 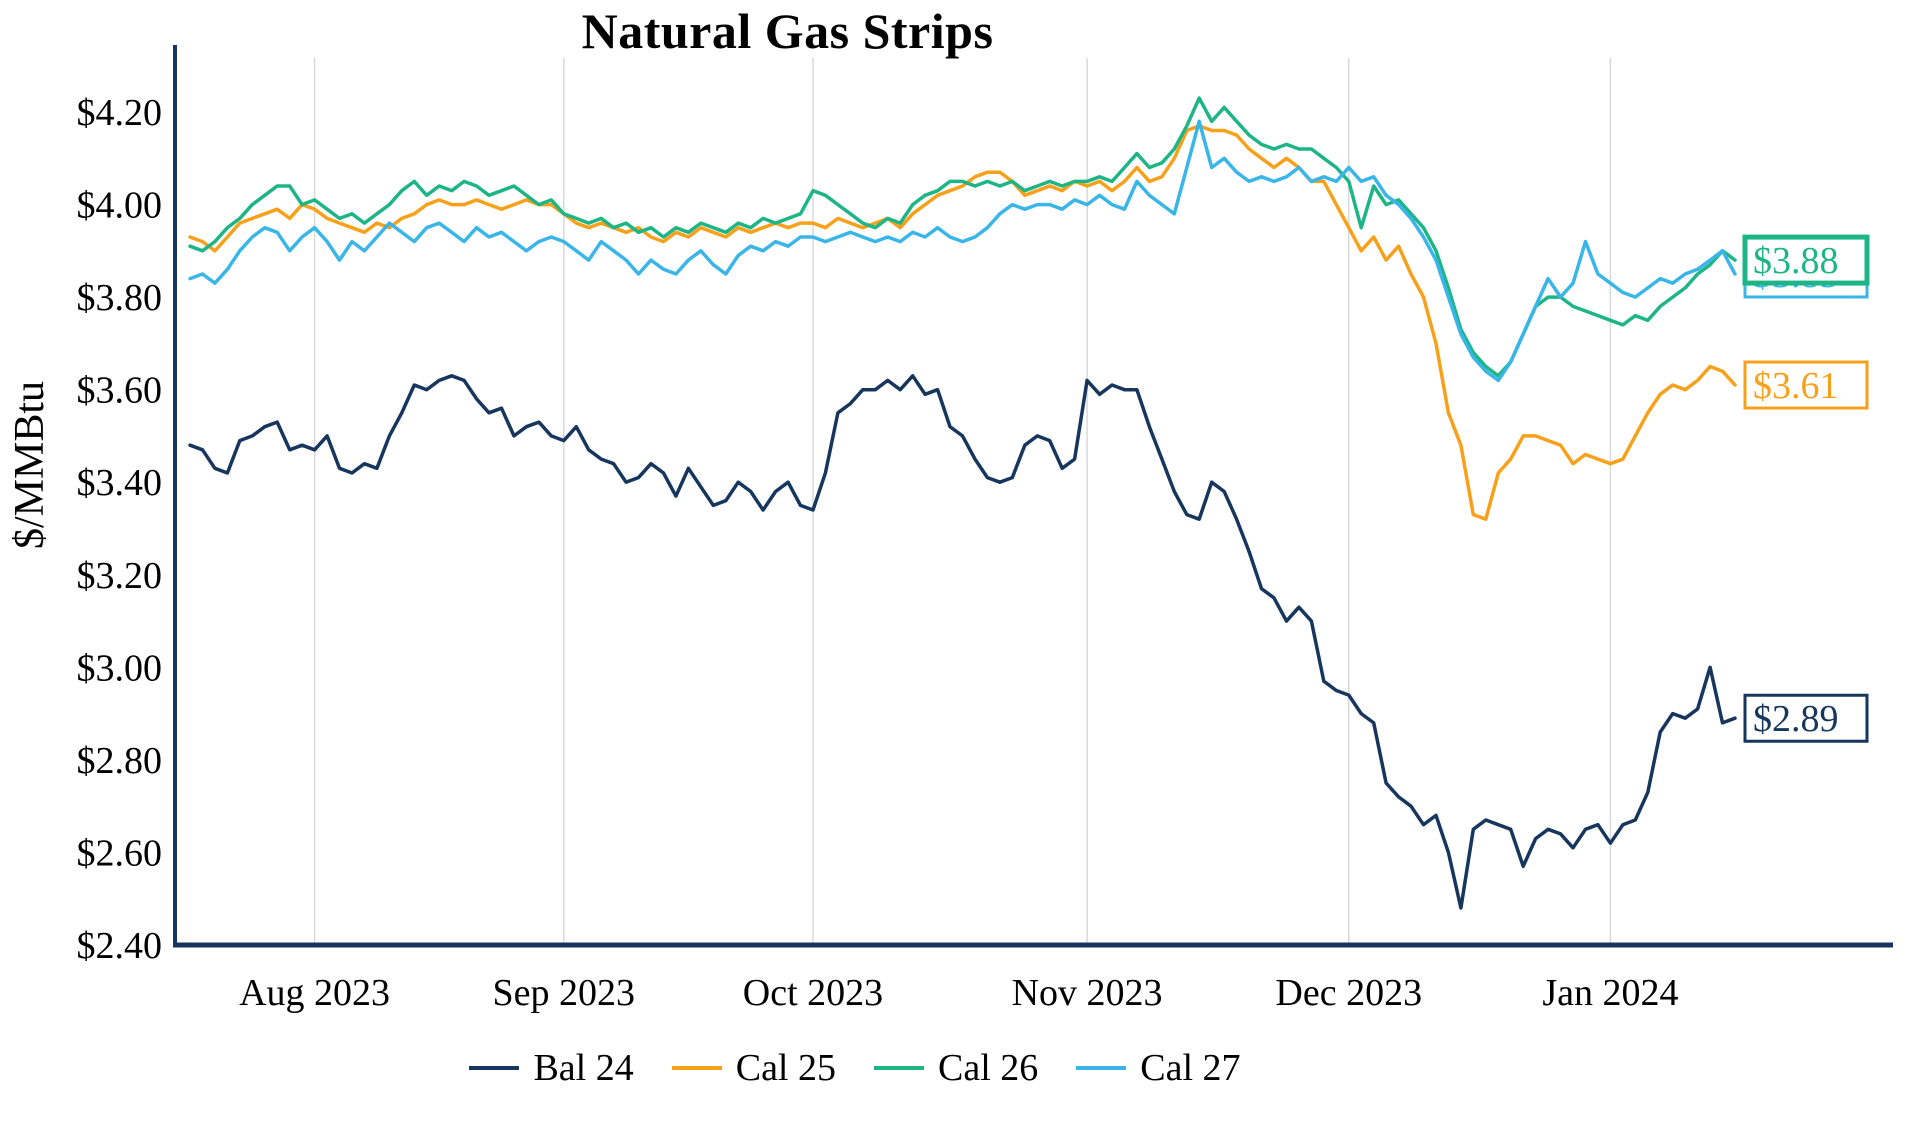 What do you see at coordinates (120, 113) in the screenshot?
I see `y-tick-label: $4.20` at bounding box center [120, 113].